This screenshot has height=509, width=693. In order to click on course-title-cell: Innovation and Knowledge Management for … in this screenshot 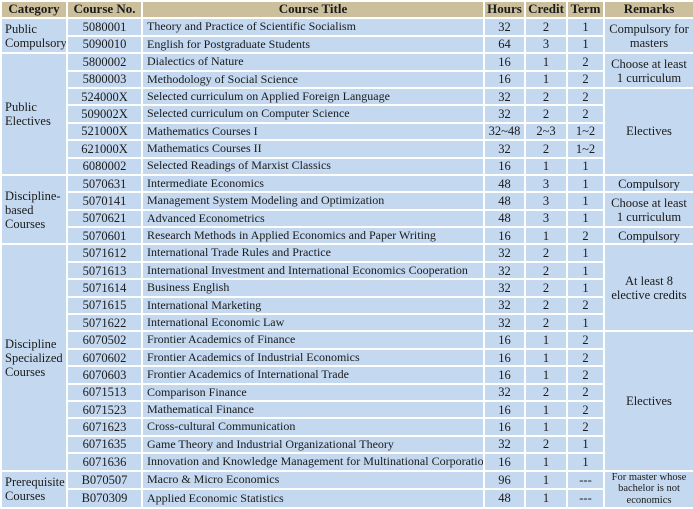, I will do `click(313, 462)`.